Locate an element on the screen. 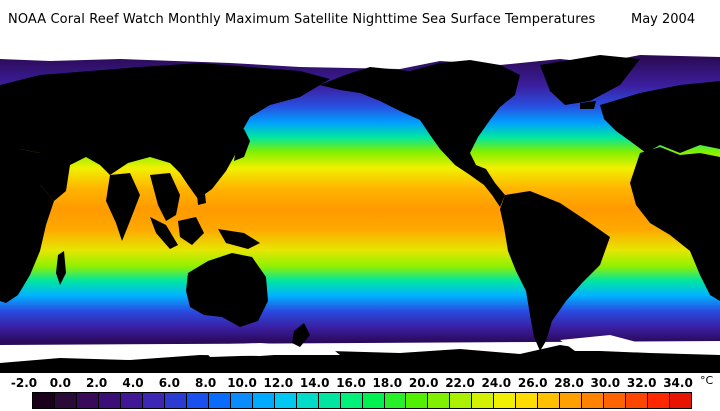  legend-tick-label: 18.0 is located at coordinates (387, 383).